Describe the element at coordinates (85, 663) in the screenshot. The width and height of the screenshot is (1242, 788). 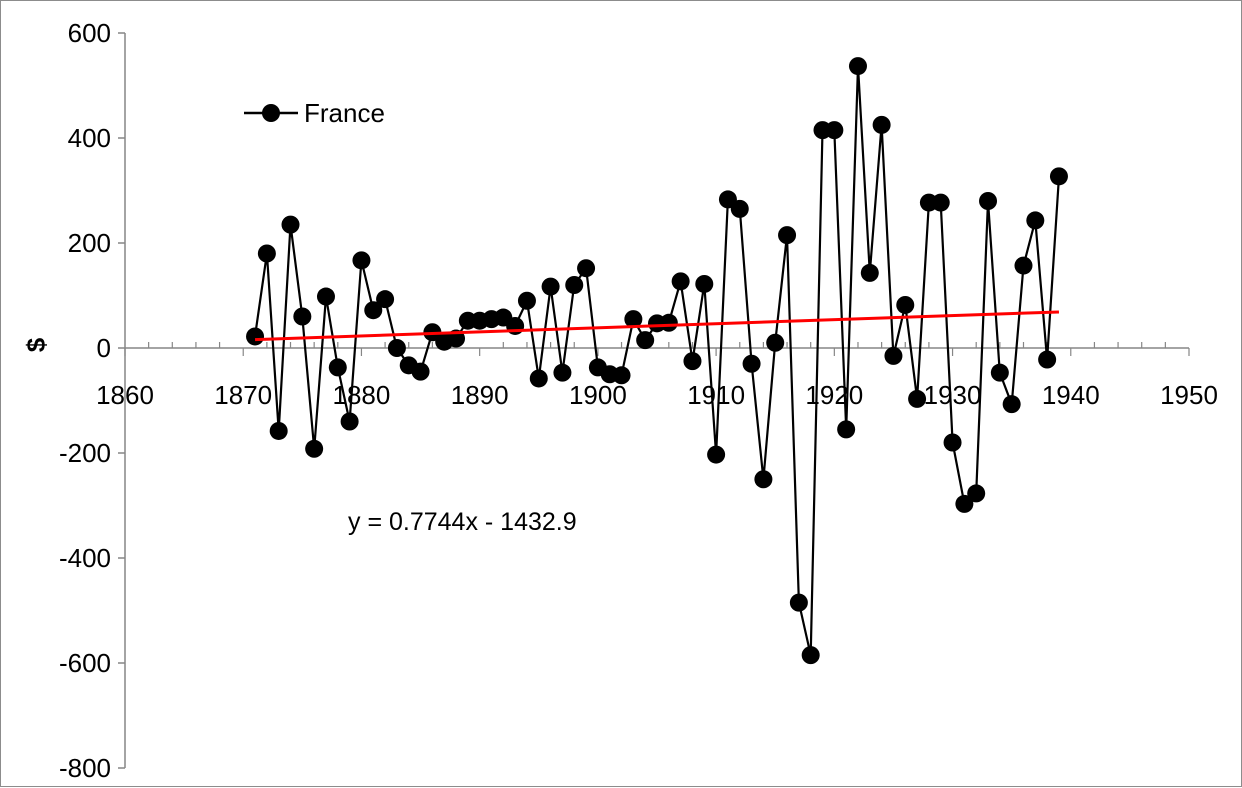
I see `y-tick-label: -600` at that location.